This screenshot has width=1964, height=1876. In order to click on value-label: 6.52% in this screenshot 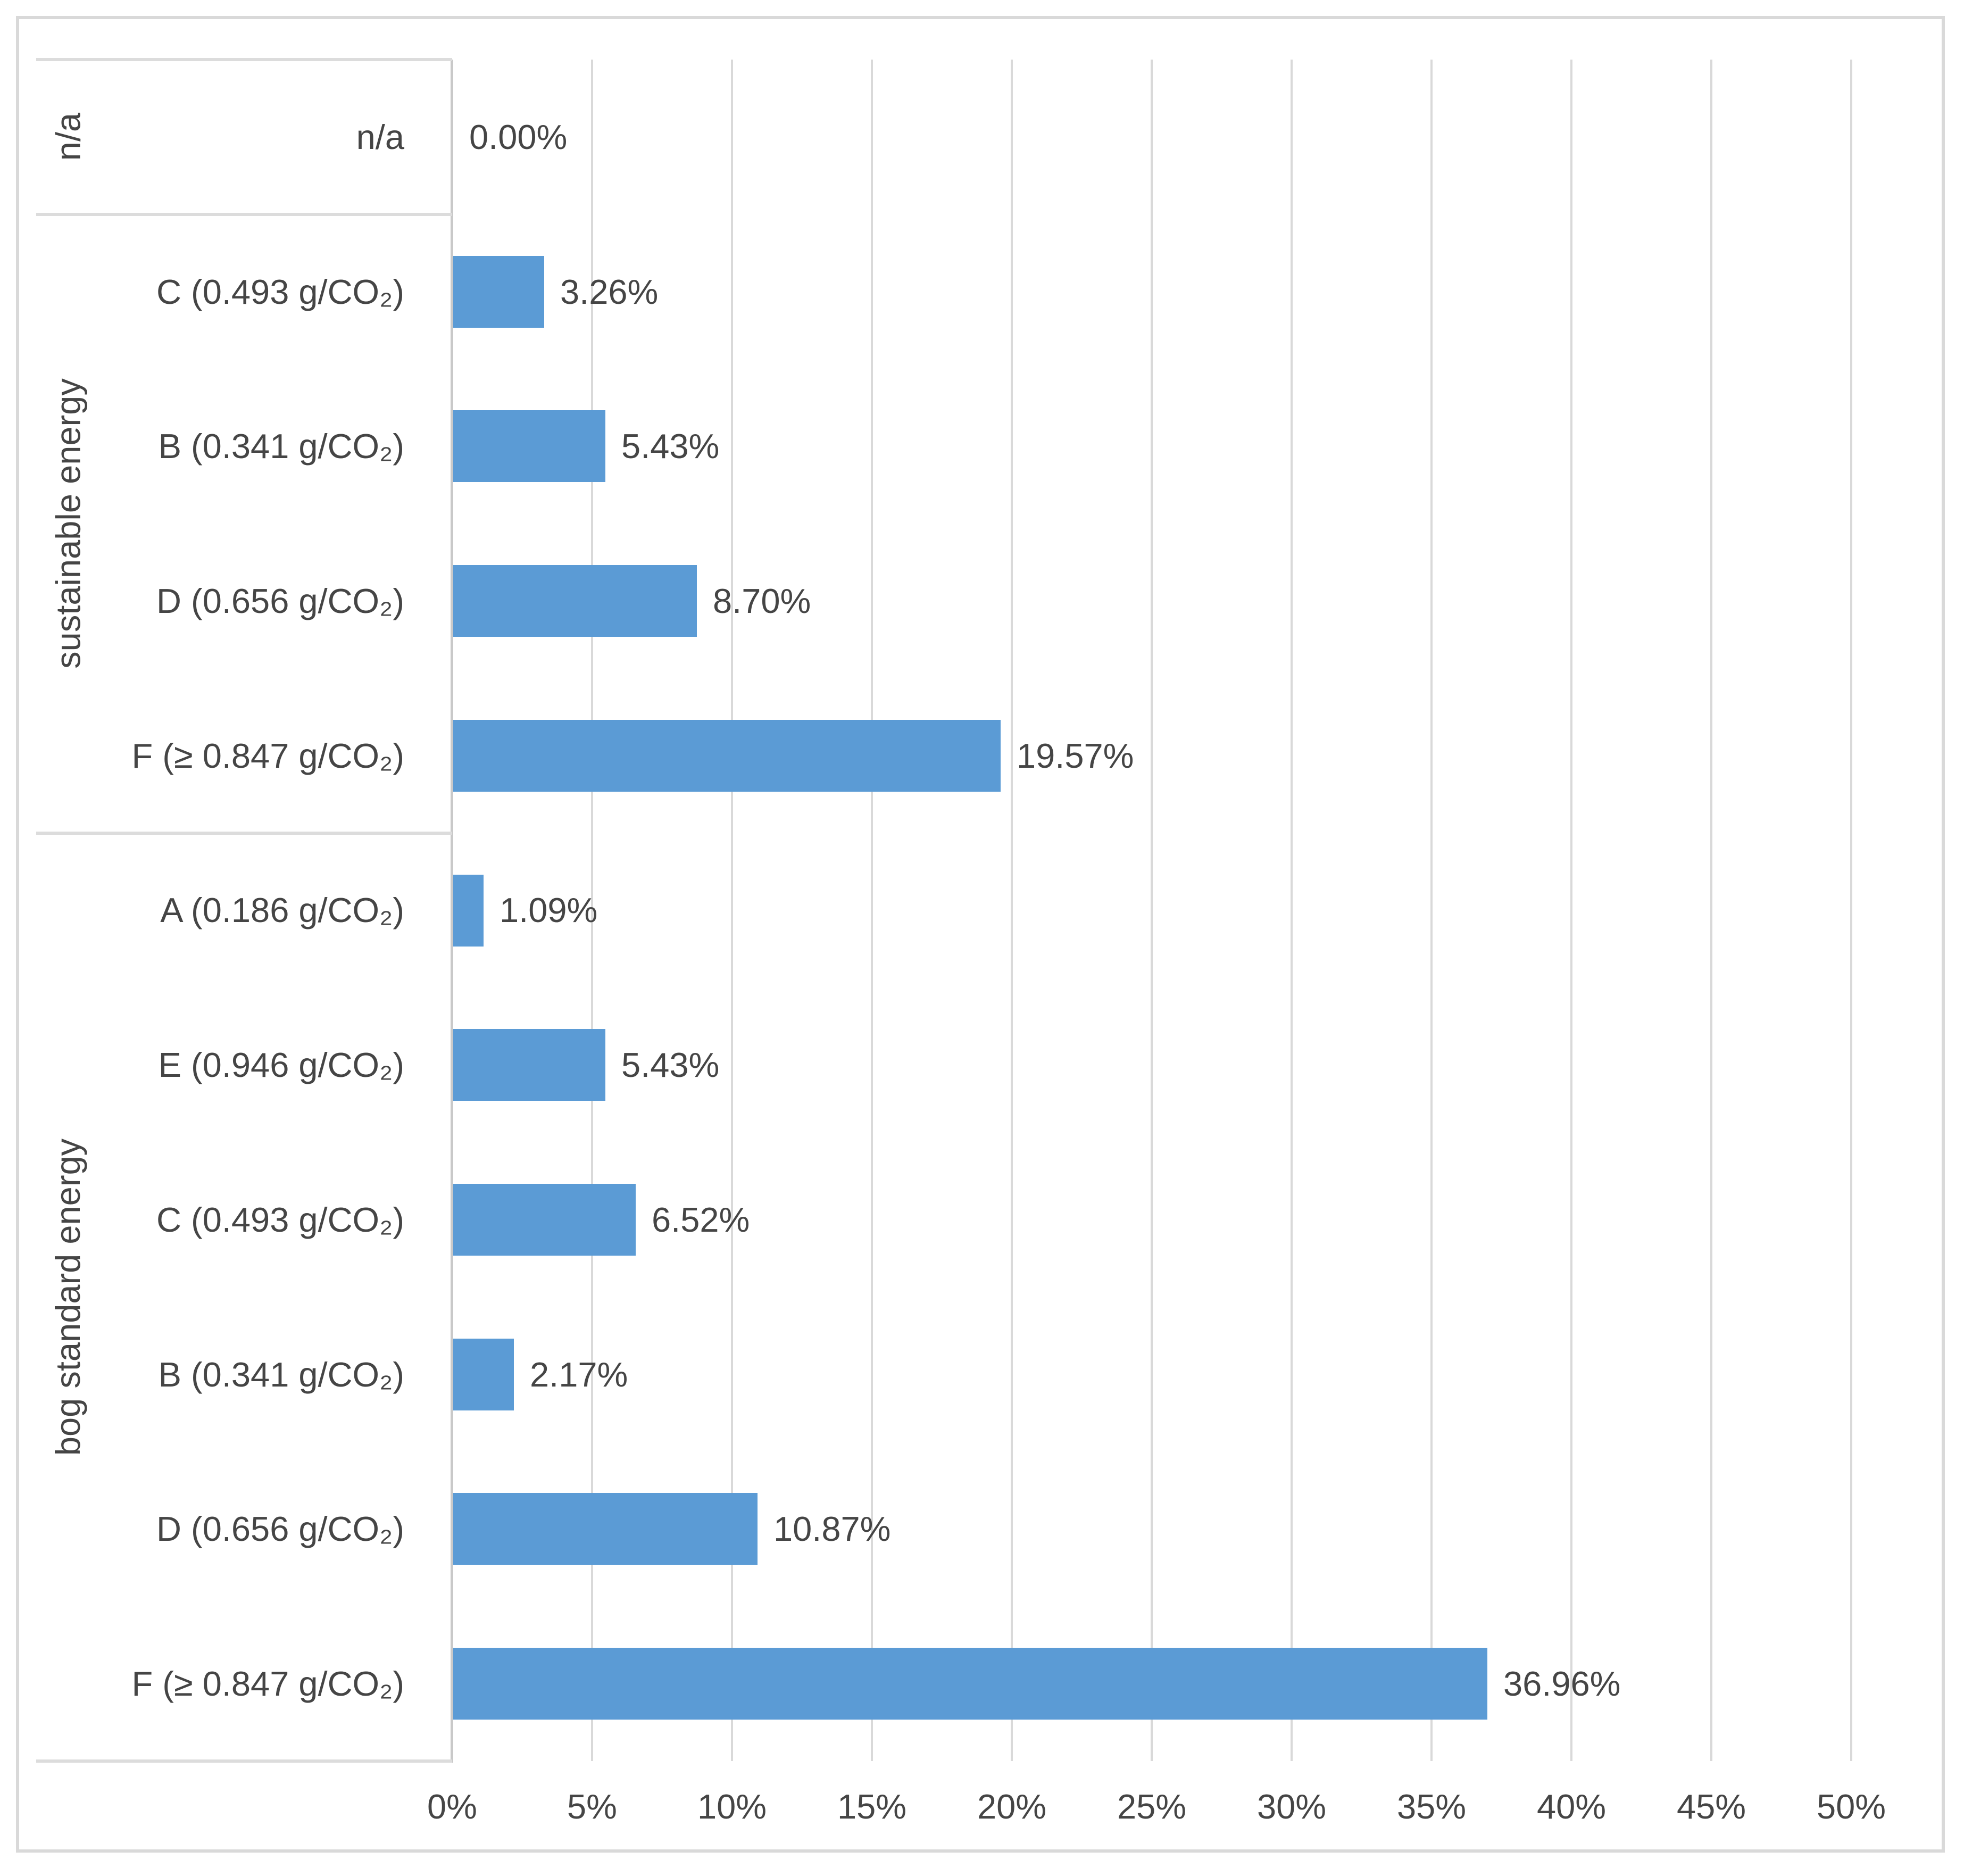, I will do `click(701, 1219)`.